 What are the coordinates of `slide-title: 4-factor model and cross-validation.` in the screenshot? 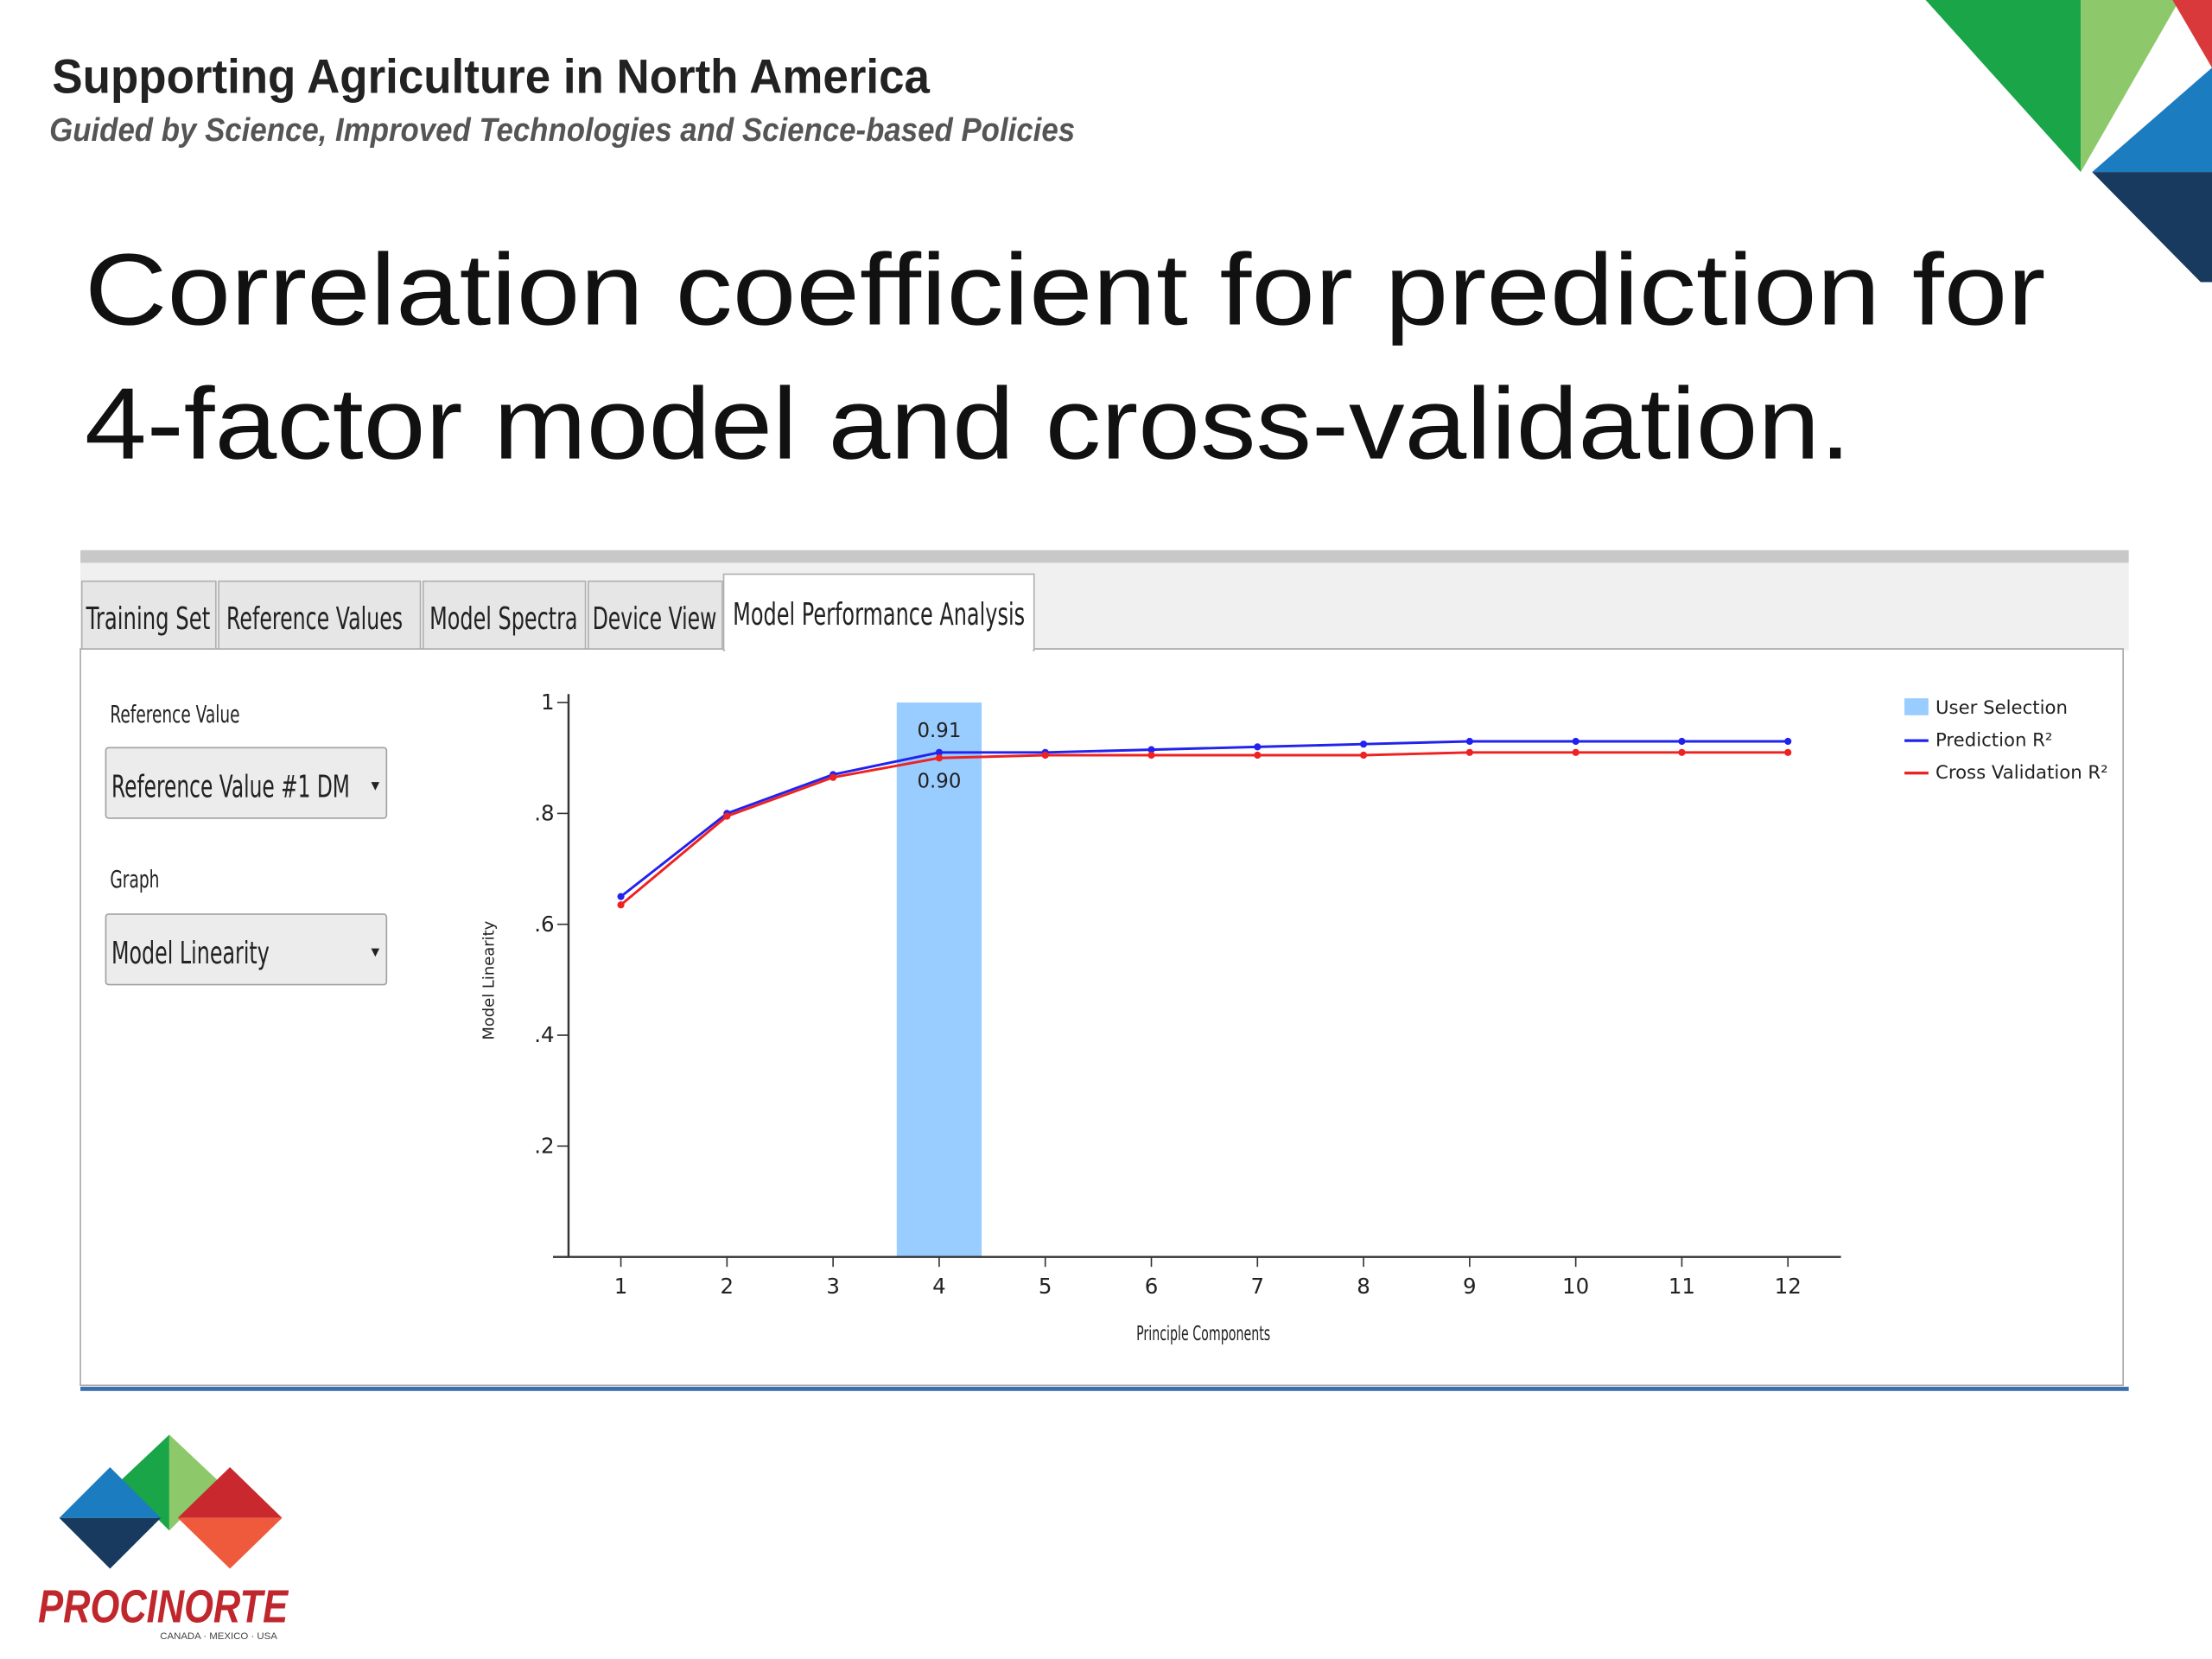 It's located at (968, 423).